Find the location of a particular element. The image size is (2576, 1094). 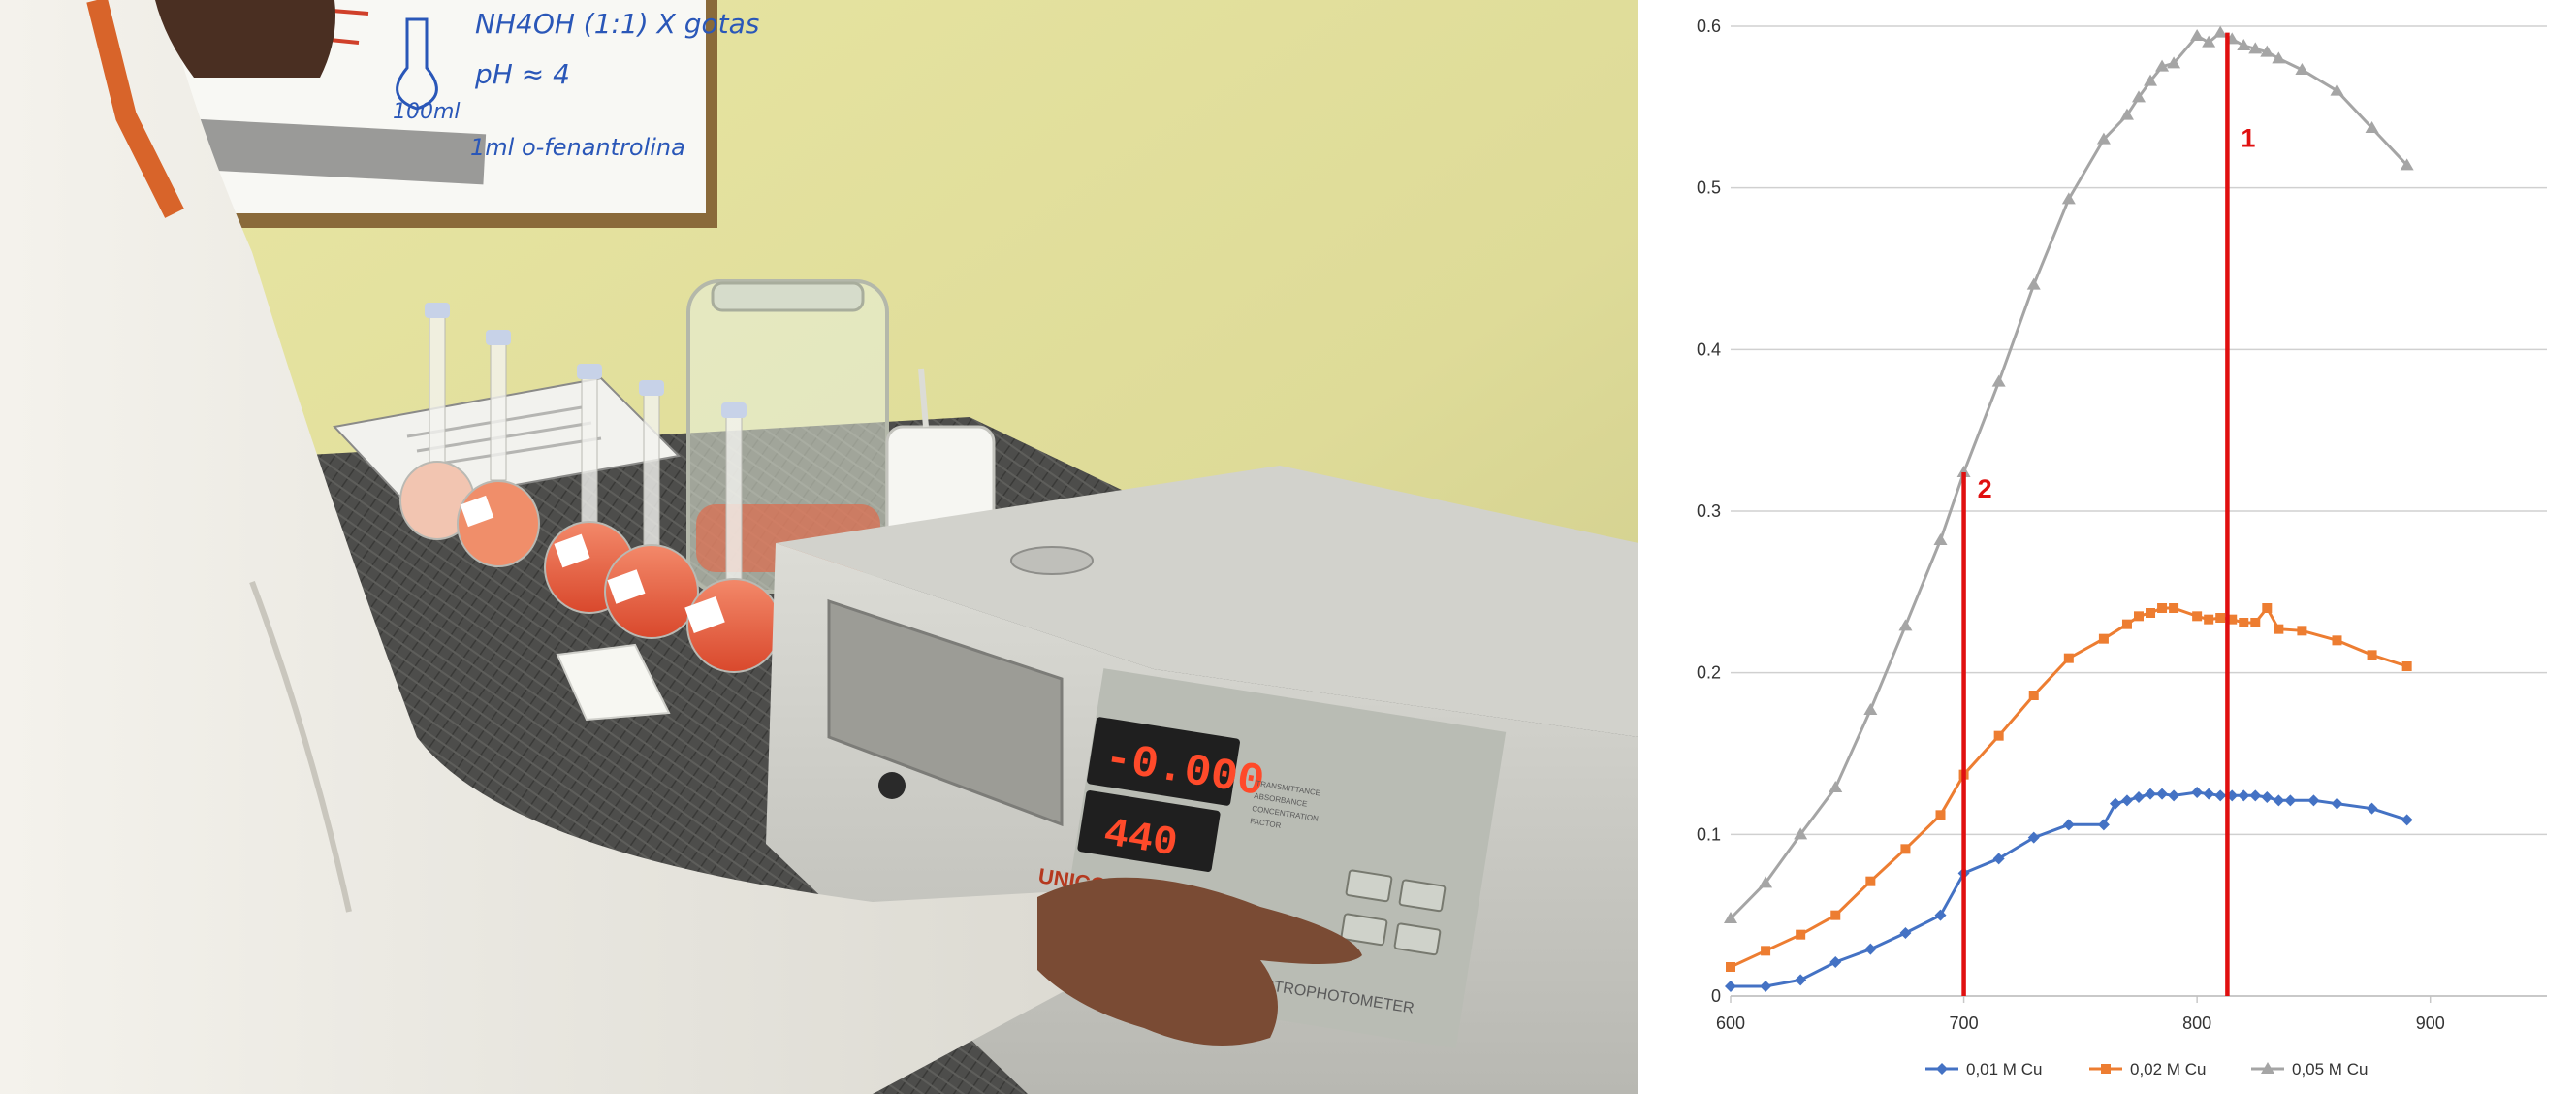

x-tick-label-2: 800 is located at coordinates (2196, 1023).